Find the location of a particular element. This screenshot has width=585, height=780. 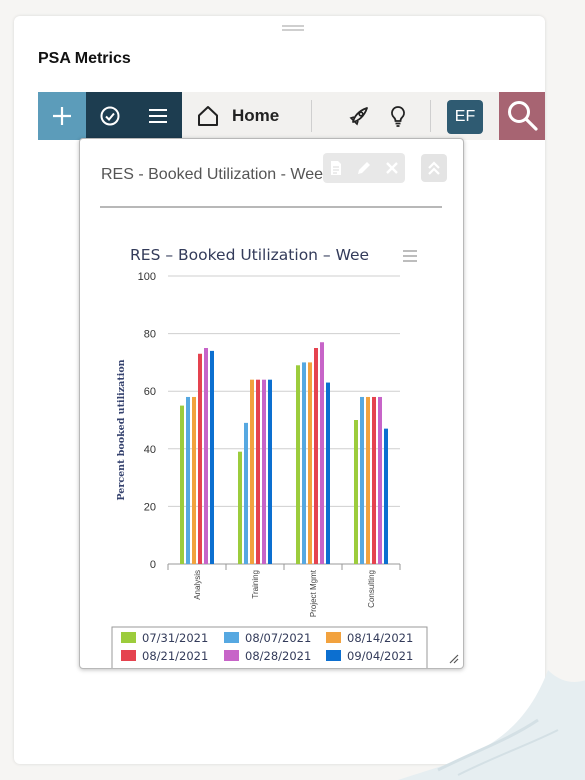

y-tick-label: 80 is located at coordinates (150, 335).